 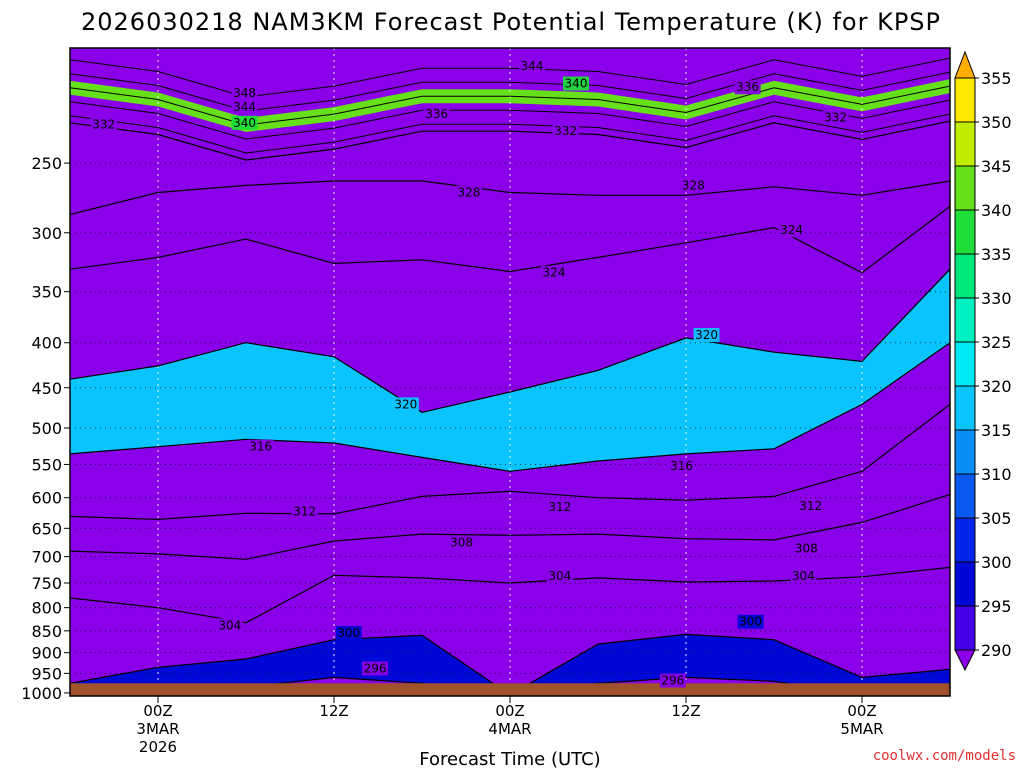 I want to click on x-tick-label-30: 00Z, so click(x=509, y=711).